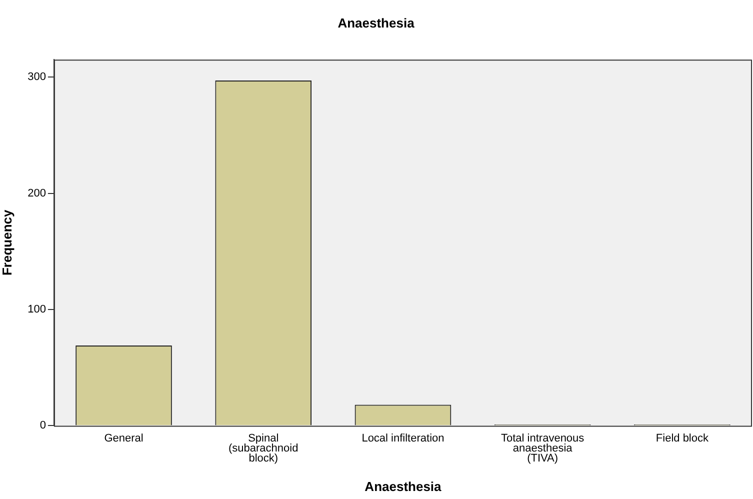  What do you see at coordinates (377, 22) in the screenshot?
I see `chart-title: Anaesthesia` at bounding box center [377, 22].